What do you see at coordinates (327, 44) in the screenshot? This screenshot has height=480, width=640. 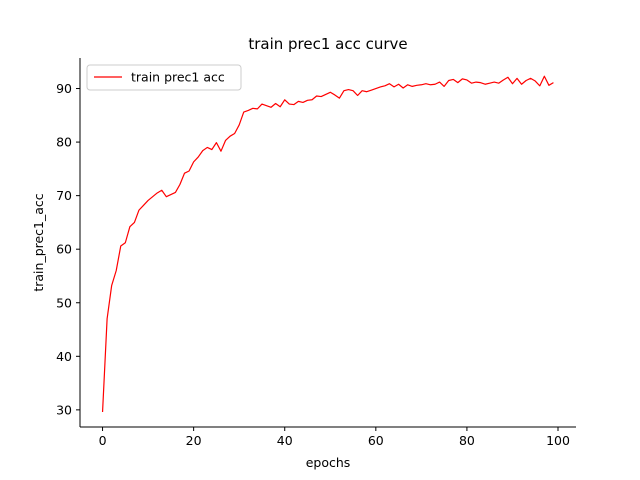 I see `chart-title: train prec1 acc curve` at bounding box center [327, 44].